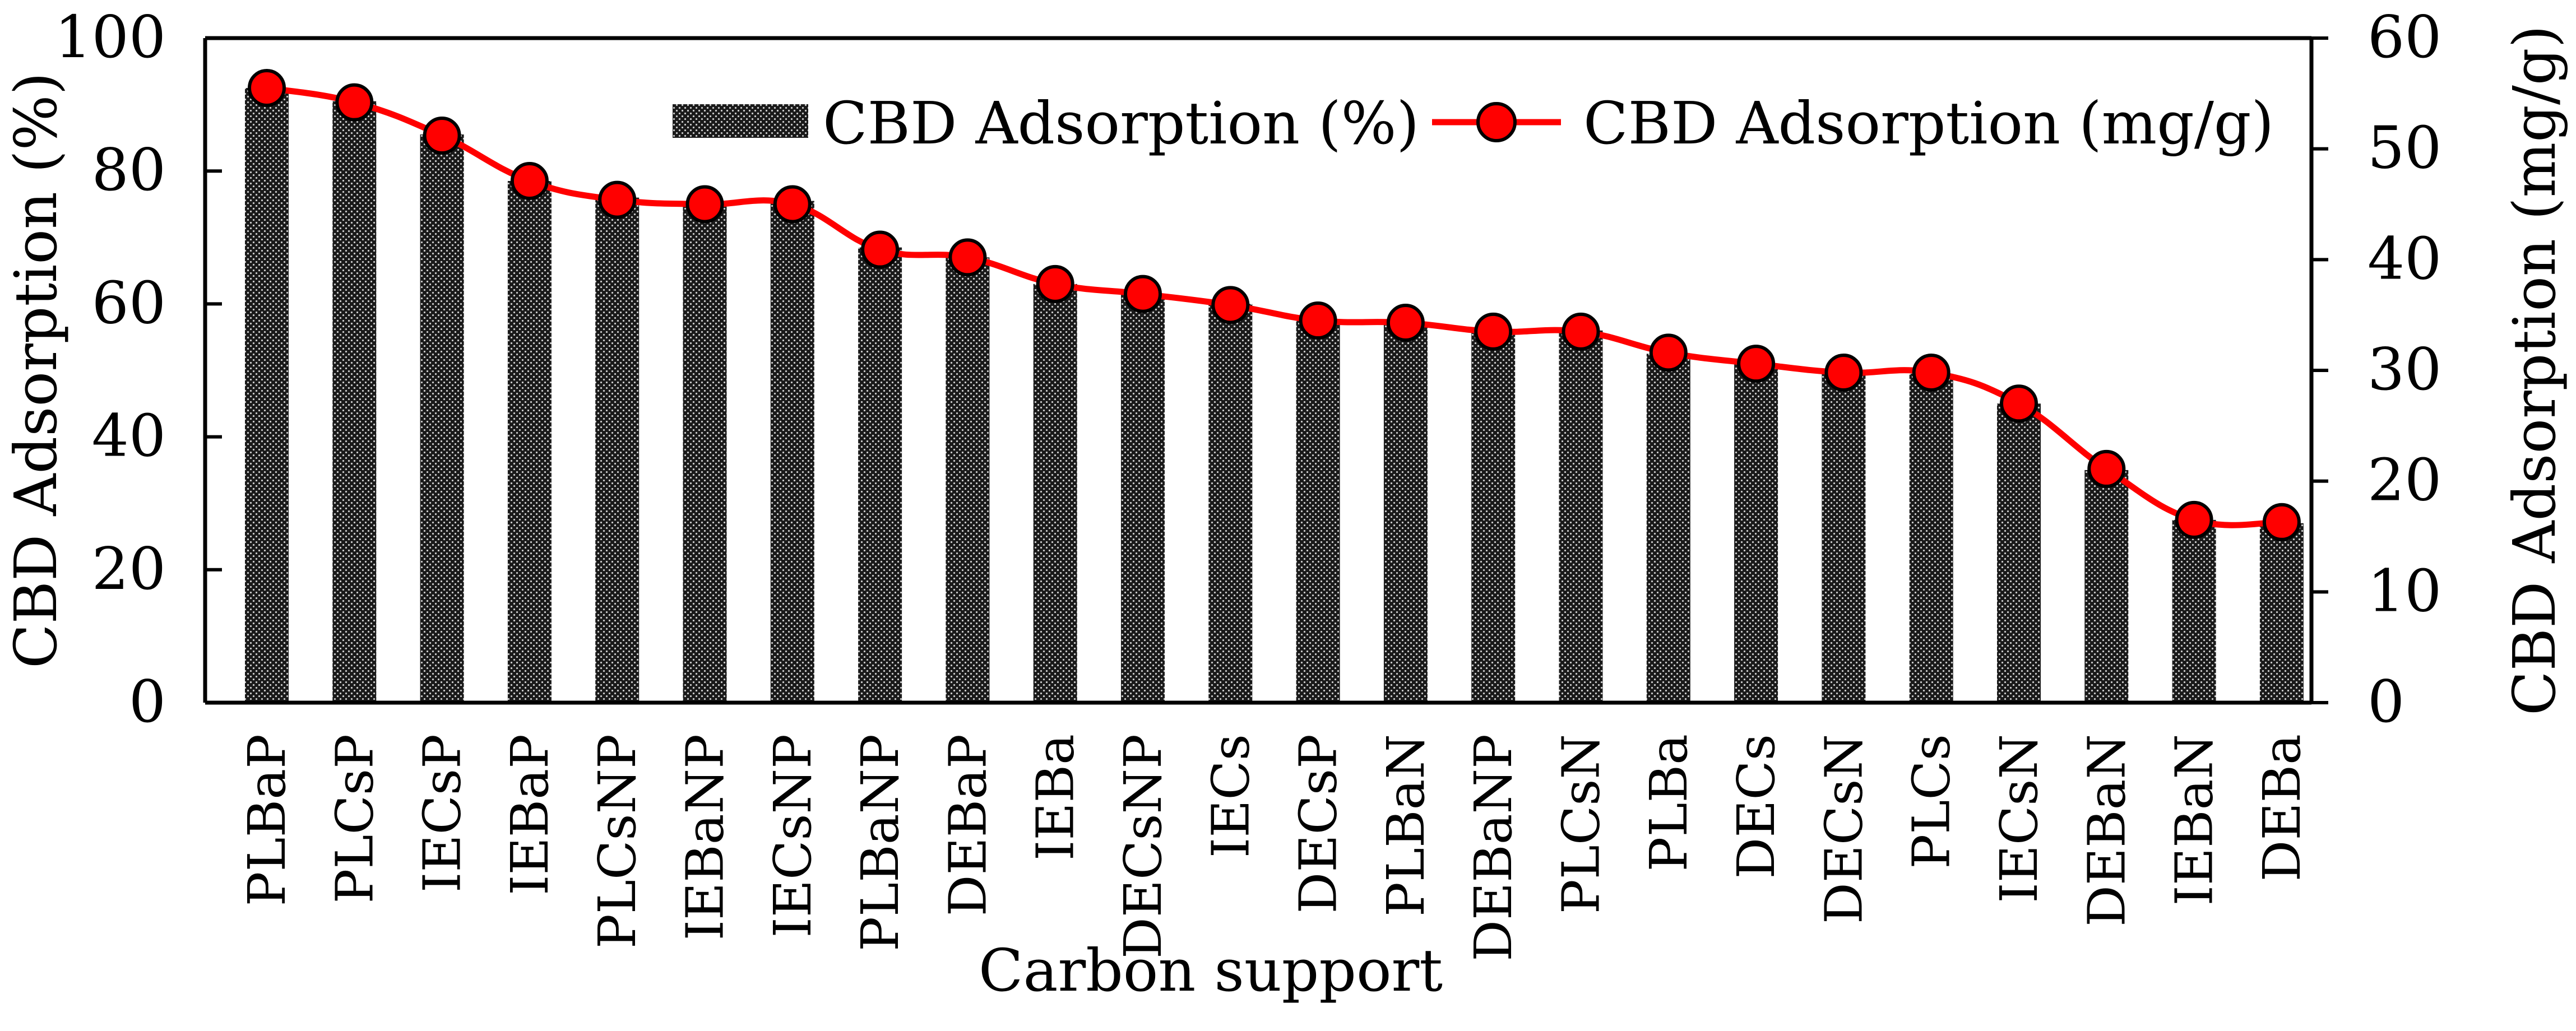  What do you see at coordinates (2019, 553) in the screenshot?
I see `bar-IECsN` at bounding box center [2019, 553].